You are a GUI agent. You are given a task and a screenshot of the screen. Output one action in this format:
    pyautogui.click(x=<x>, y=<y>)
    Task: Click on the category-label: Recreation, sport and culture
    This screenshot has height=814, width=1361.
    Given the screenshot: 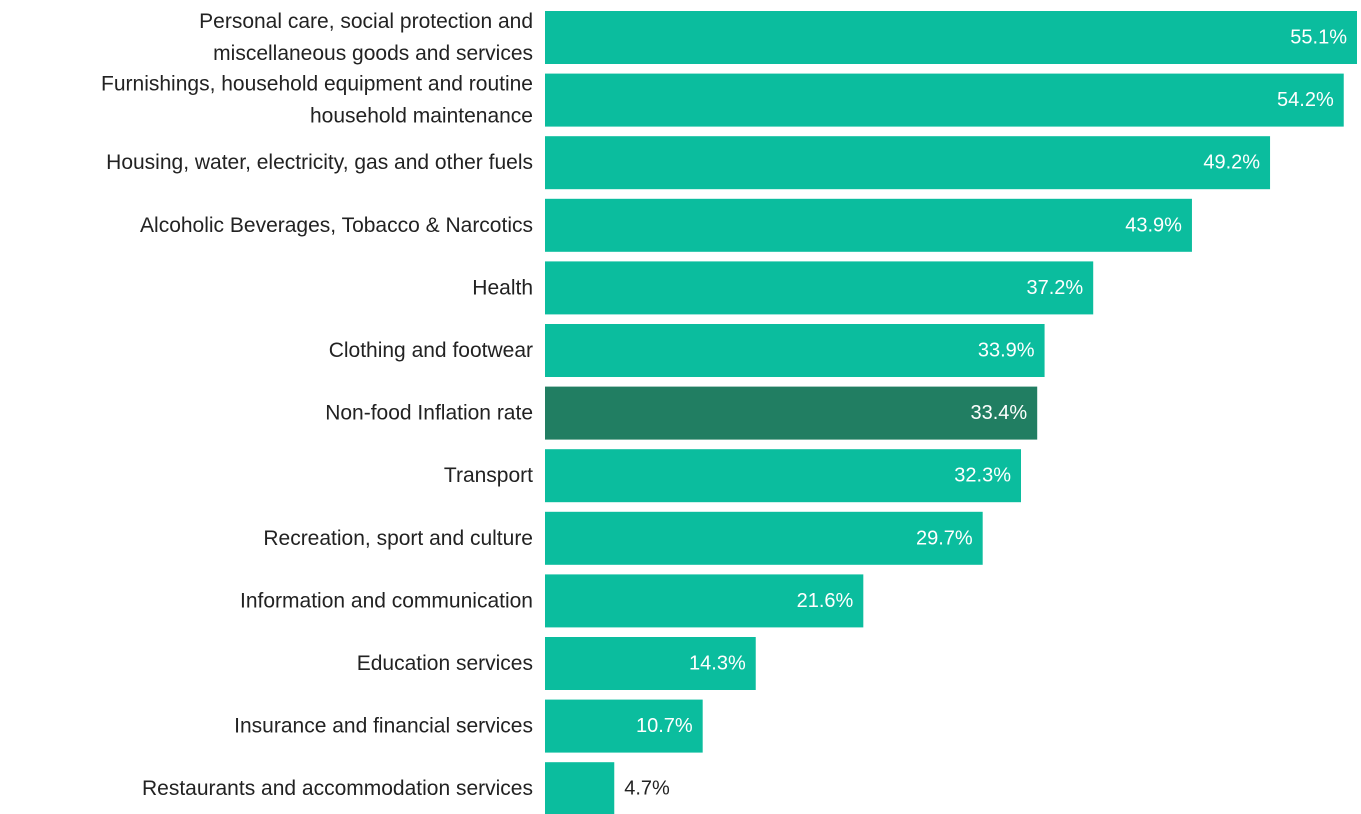 What is the action you would take?
    pyautogui.click(x=398, y=538)
    